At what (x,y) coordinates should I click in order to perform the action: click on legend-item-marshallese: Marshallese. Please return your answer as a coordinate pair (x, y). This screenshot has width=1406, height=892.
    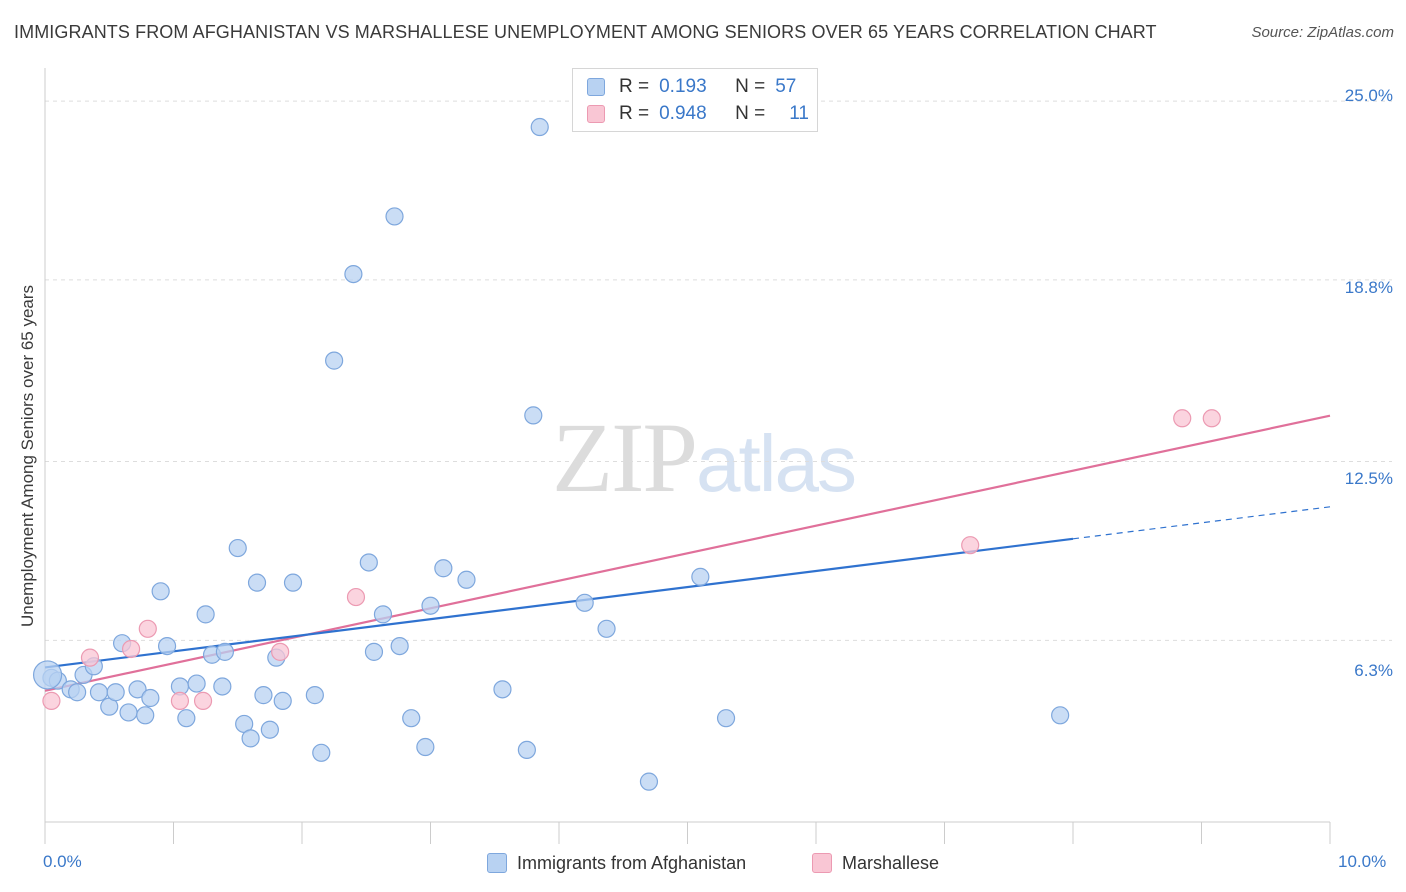
    Looking at the image, I should click on (875, 863).